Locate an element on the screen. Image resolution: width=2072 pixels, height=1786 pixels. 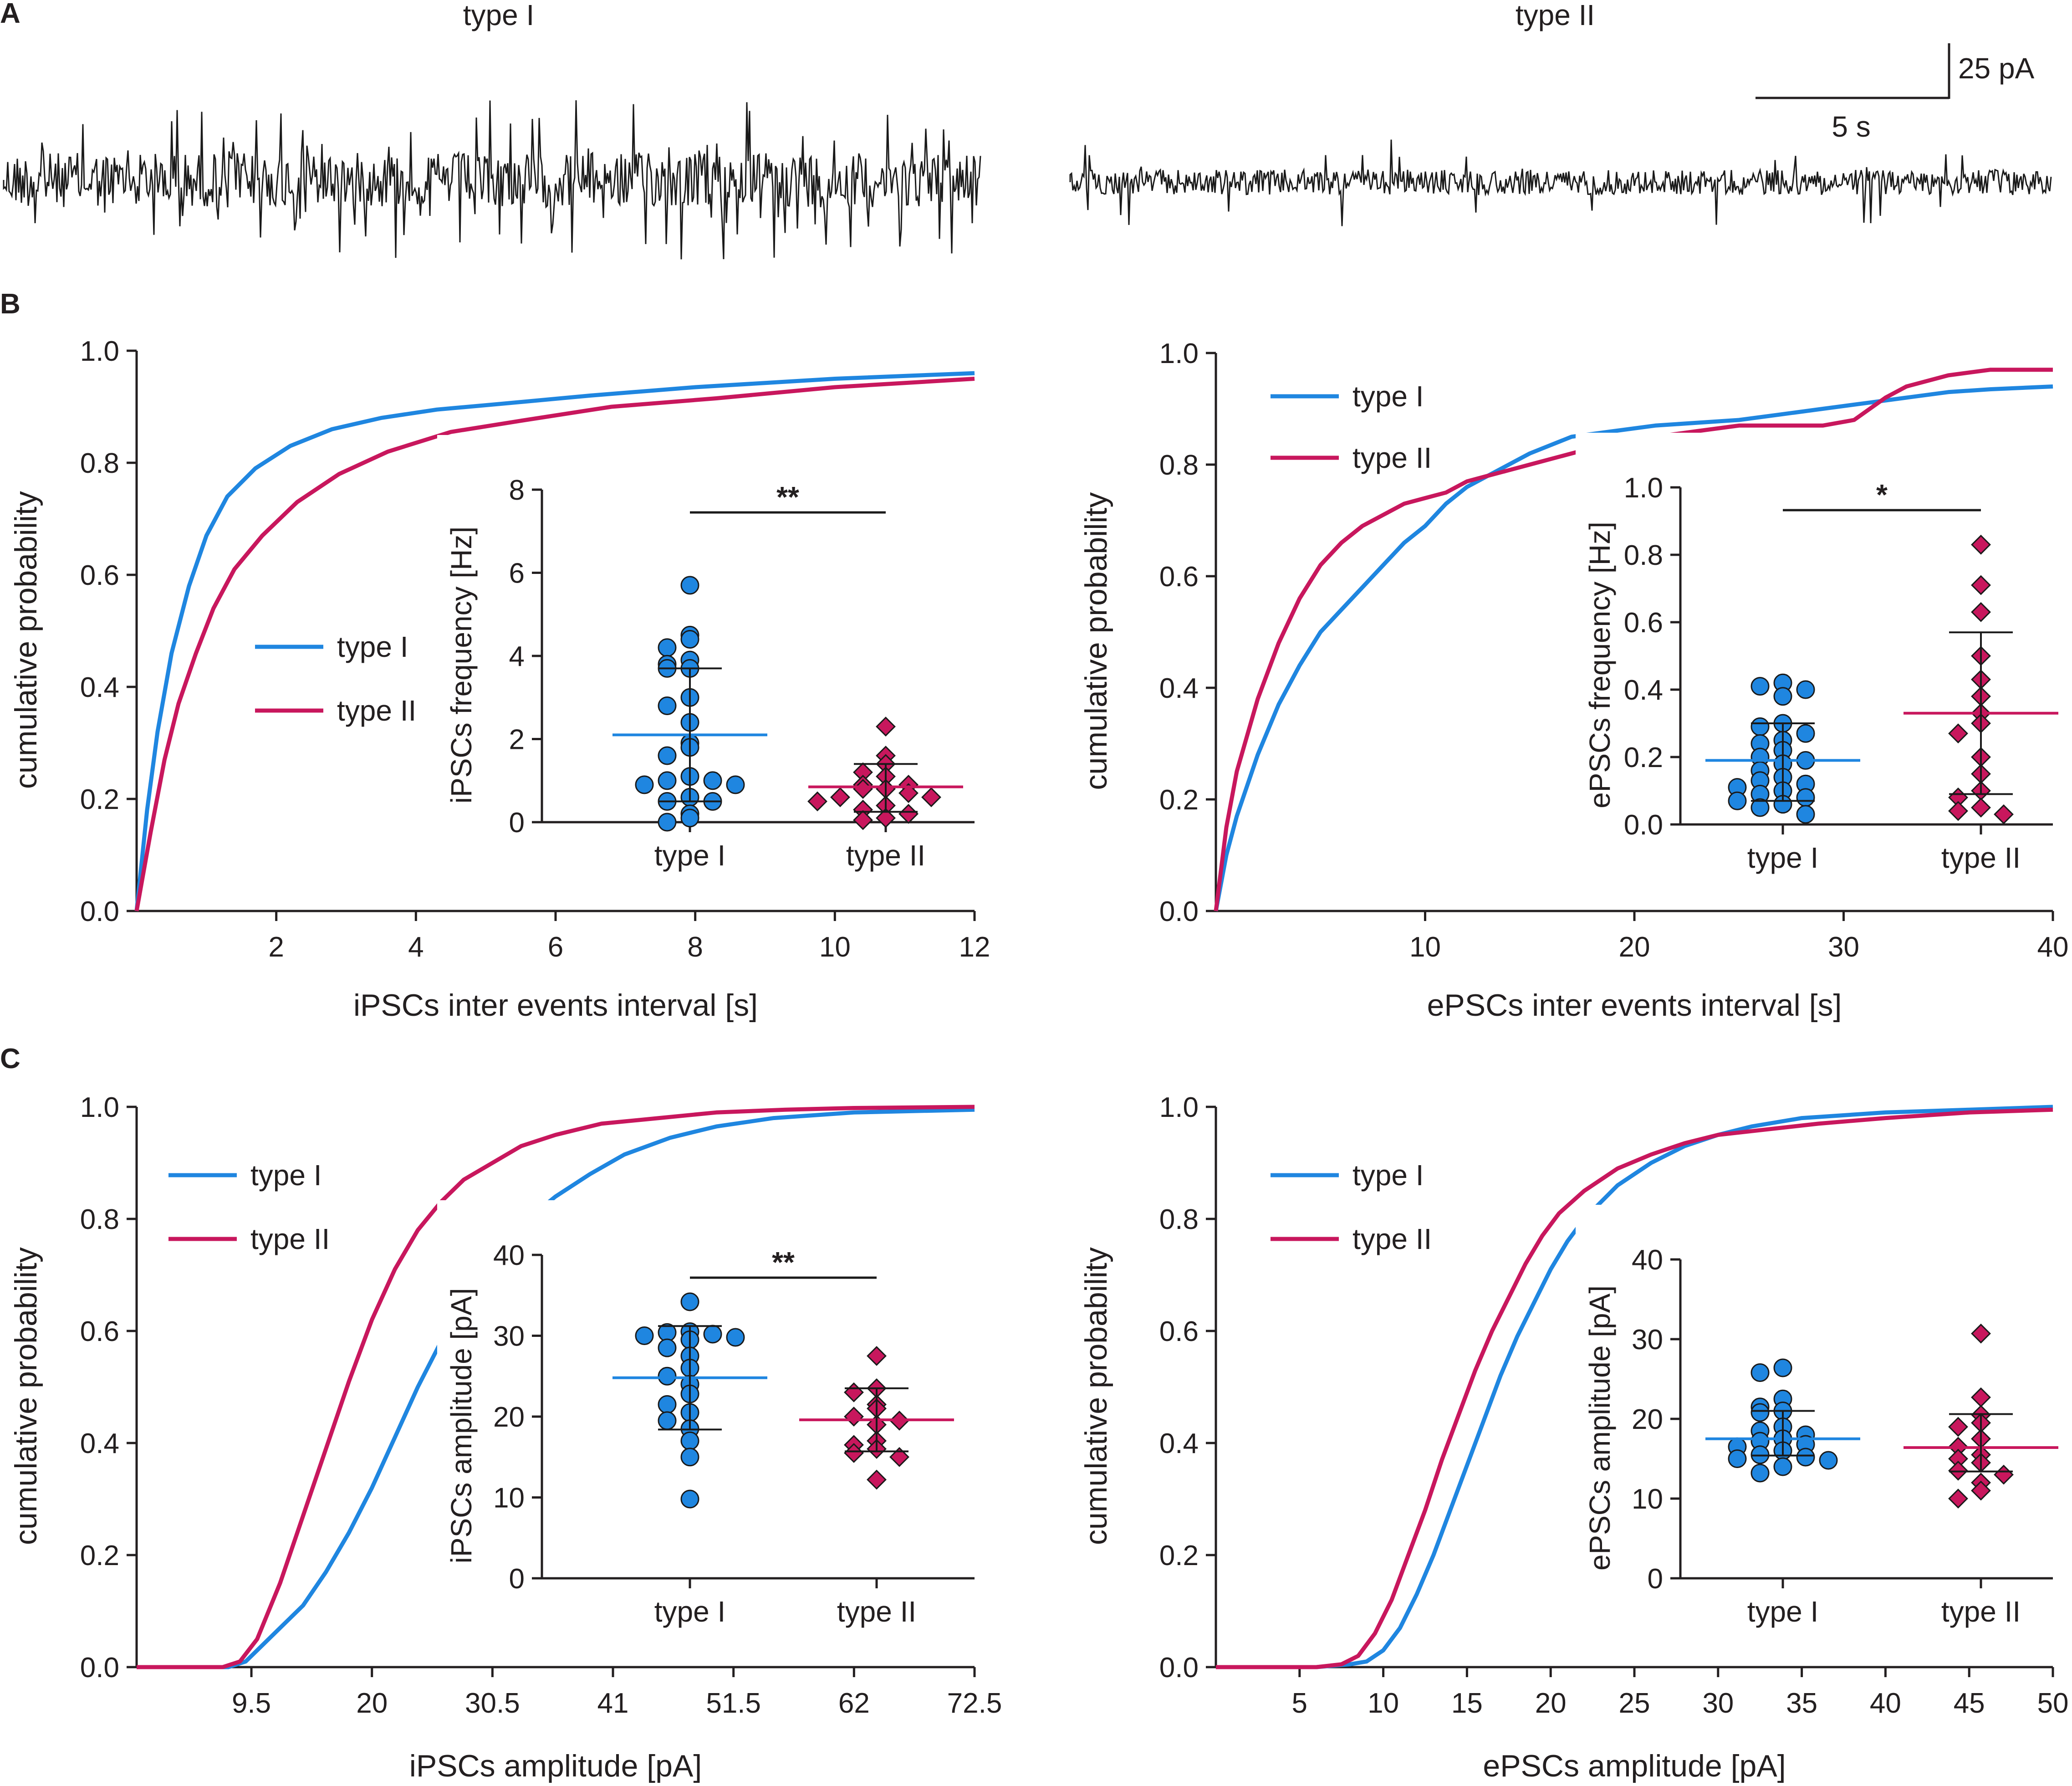
scale-time-label: 5 s is located at coordinates (1851, 126).